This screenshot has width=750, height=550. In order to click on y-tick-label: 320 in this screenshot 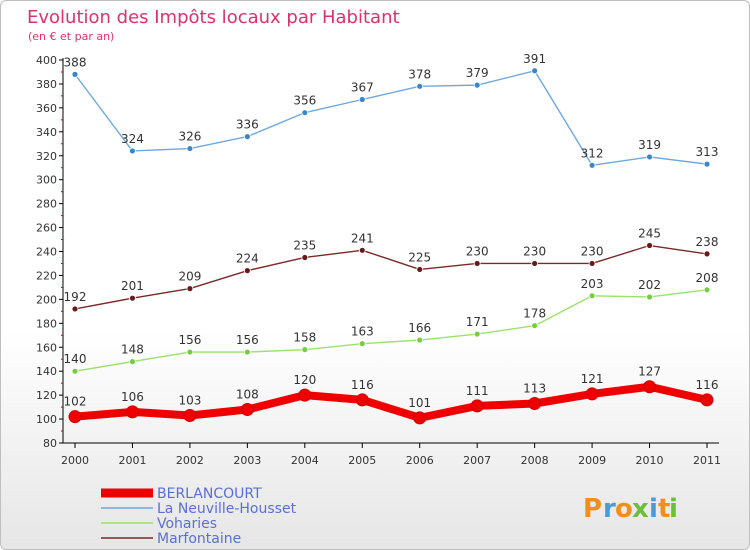, I will do `click(46, 156)`.